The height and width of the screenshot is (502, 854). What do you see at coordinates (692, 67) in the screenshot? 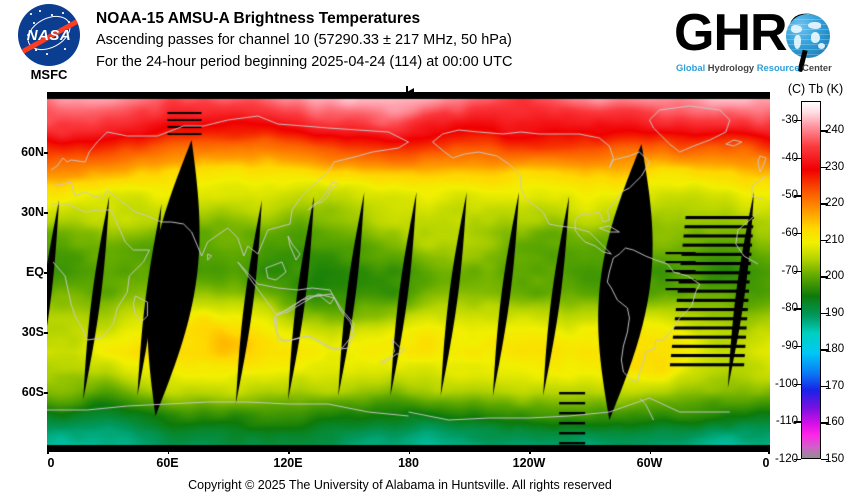
I see `ghrc-tagline-global: Global` at bounding box center [692, 67].